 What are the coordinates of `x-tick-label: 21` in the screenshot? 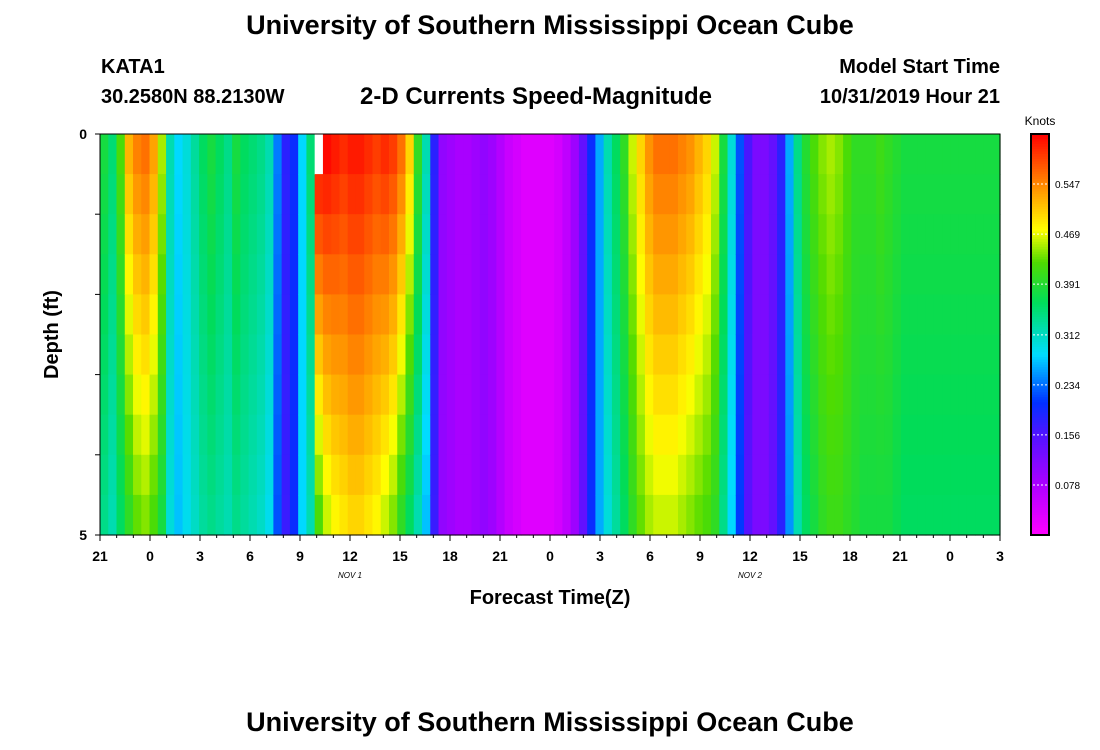 It's located at (500, 556).